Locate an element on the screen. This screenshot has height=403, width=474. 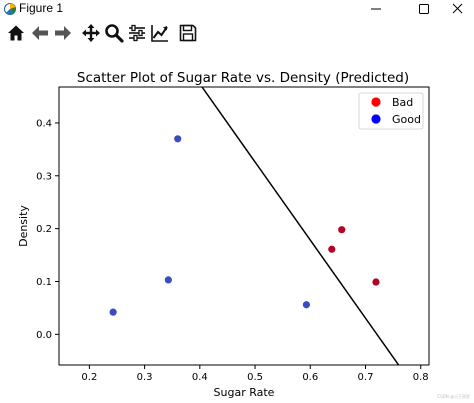
configure-subplots-button is located at coordinates (137, 33).